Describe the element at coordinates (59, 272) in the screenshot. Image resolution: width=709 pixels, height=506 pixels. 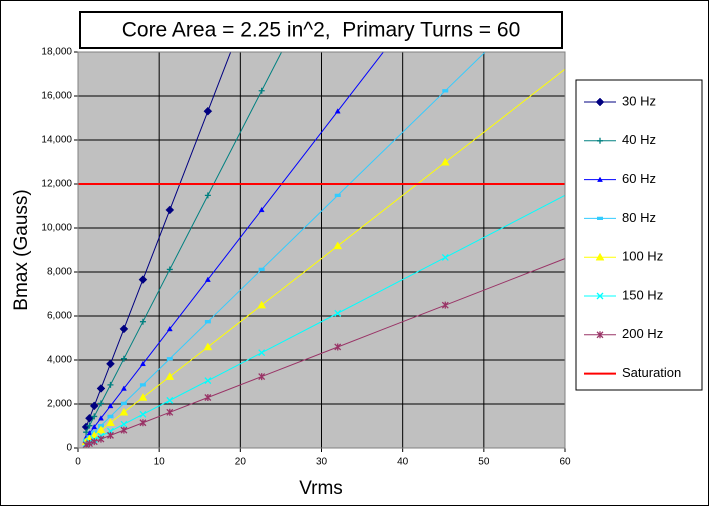
I see `y-tick-label: 8,000` at that location.